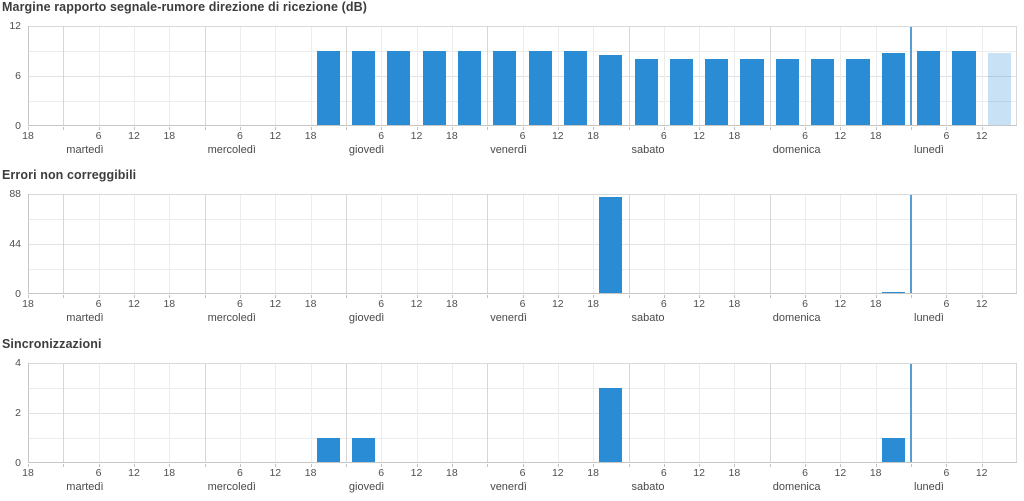  I want to click on x-axis-line, so click(522, 125).